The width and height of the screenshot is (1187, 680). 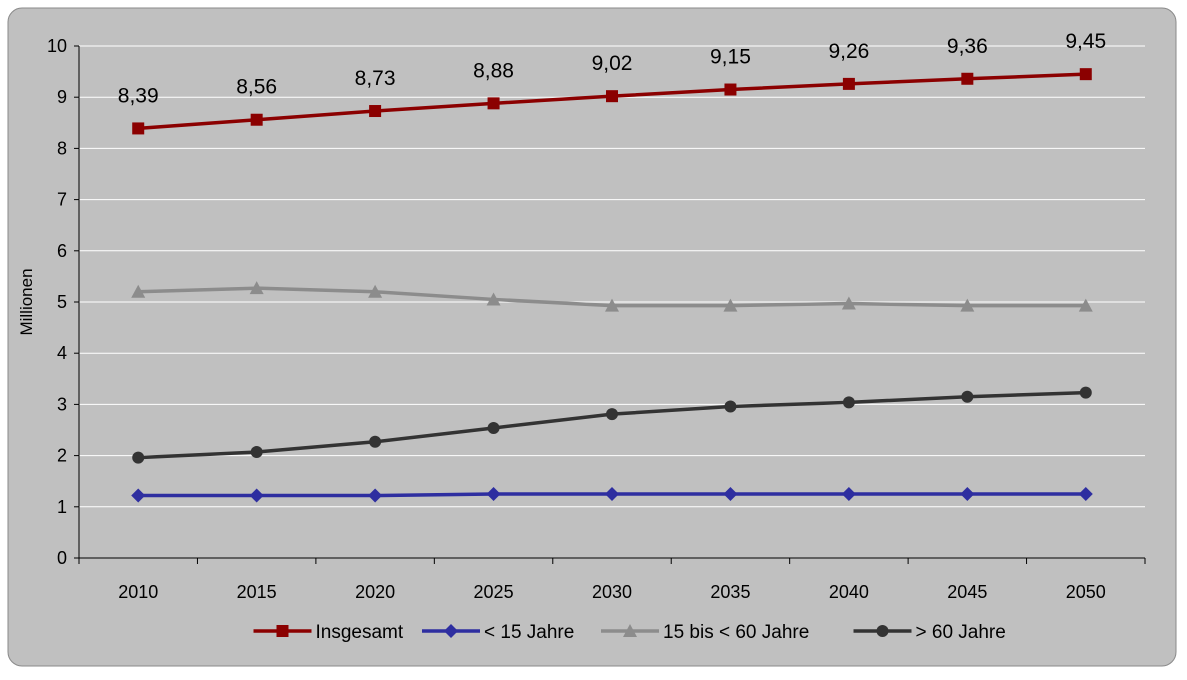 I want to click on data-label: 9,36, so click(x=967, y=46).